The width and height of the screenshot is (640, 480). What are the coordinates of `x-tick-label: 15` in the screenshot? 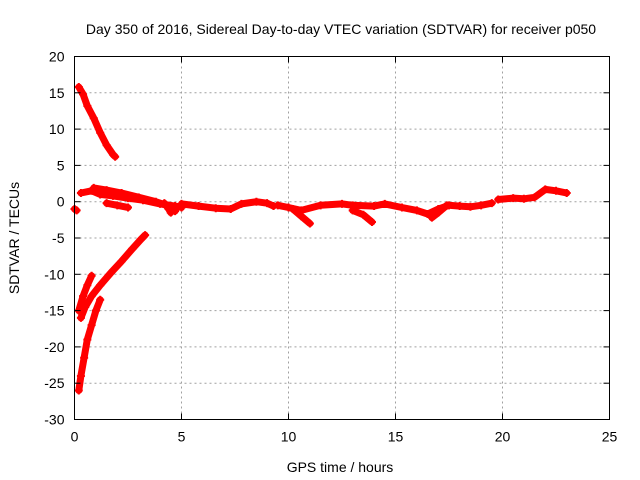 It's located at (396, 437).